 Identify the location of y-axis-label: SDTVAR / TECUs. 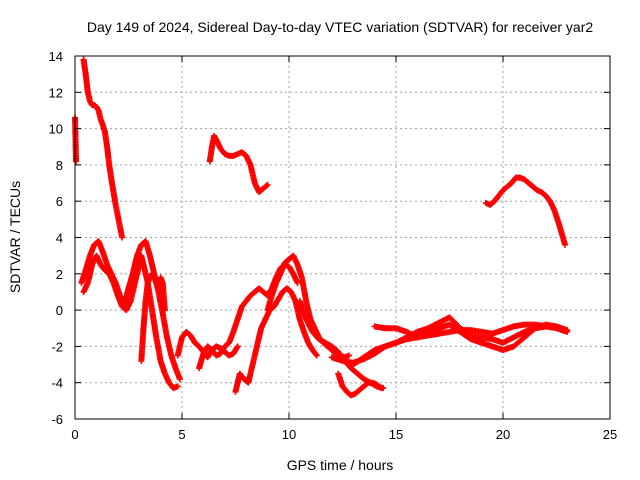
(15, 237).